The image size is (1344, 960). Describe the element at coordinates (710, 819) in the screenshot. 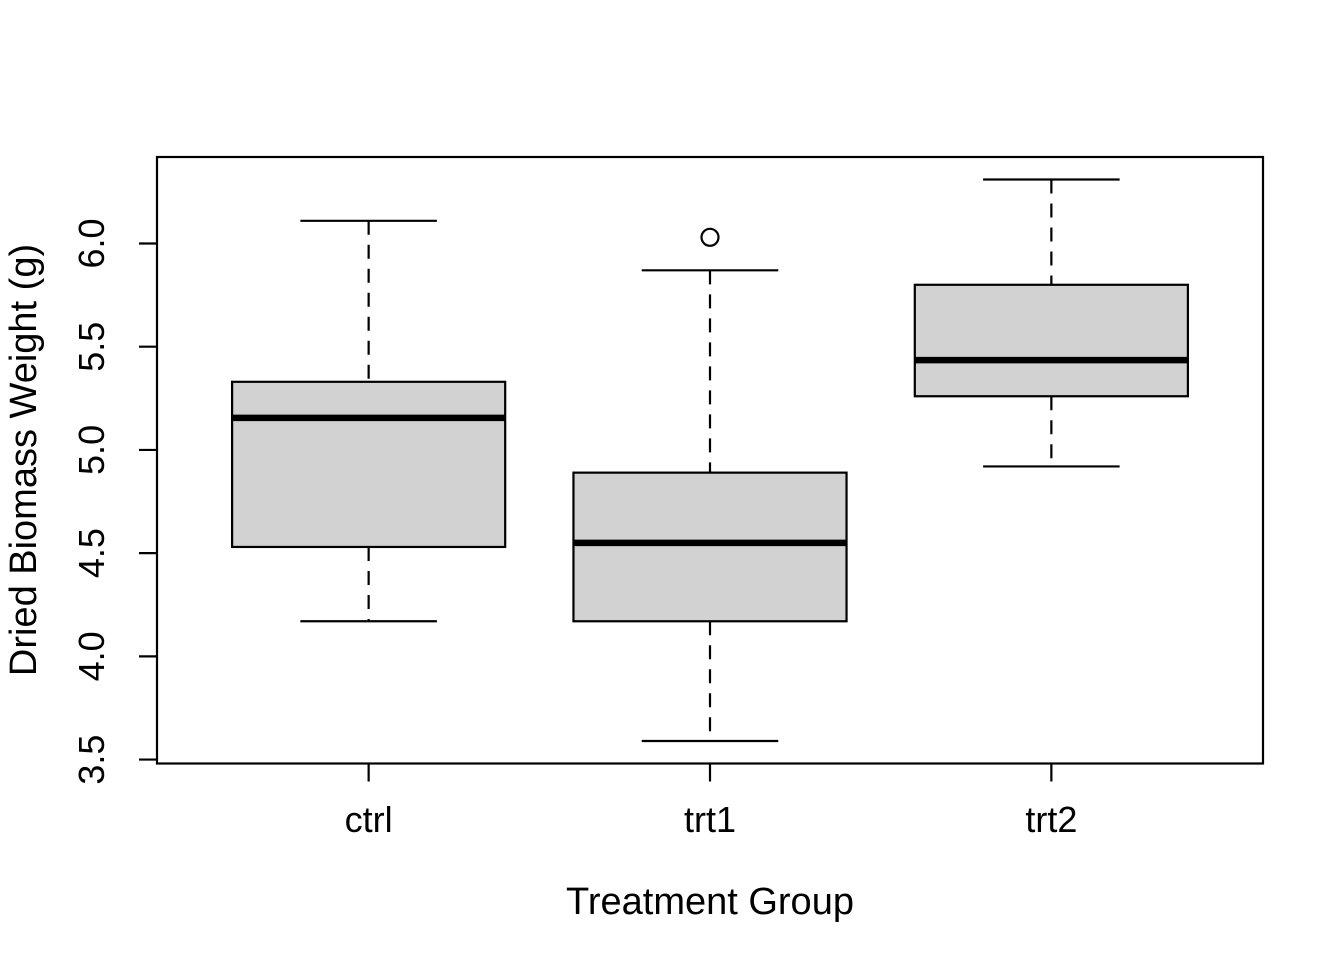

I see `x-tick-label: trt1` at that location.